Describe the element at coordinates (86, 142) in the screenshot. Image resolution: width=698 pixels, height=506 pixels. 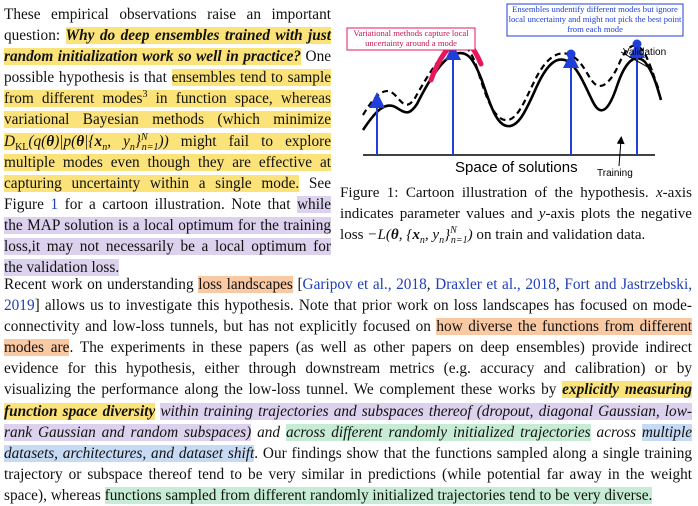
I see `kl-formula: DKL(q(θ)|p(θ|{xn, yn}Nn=1))` at that location.